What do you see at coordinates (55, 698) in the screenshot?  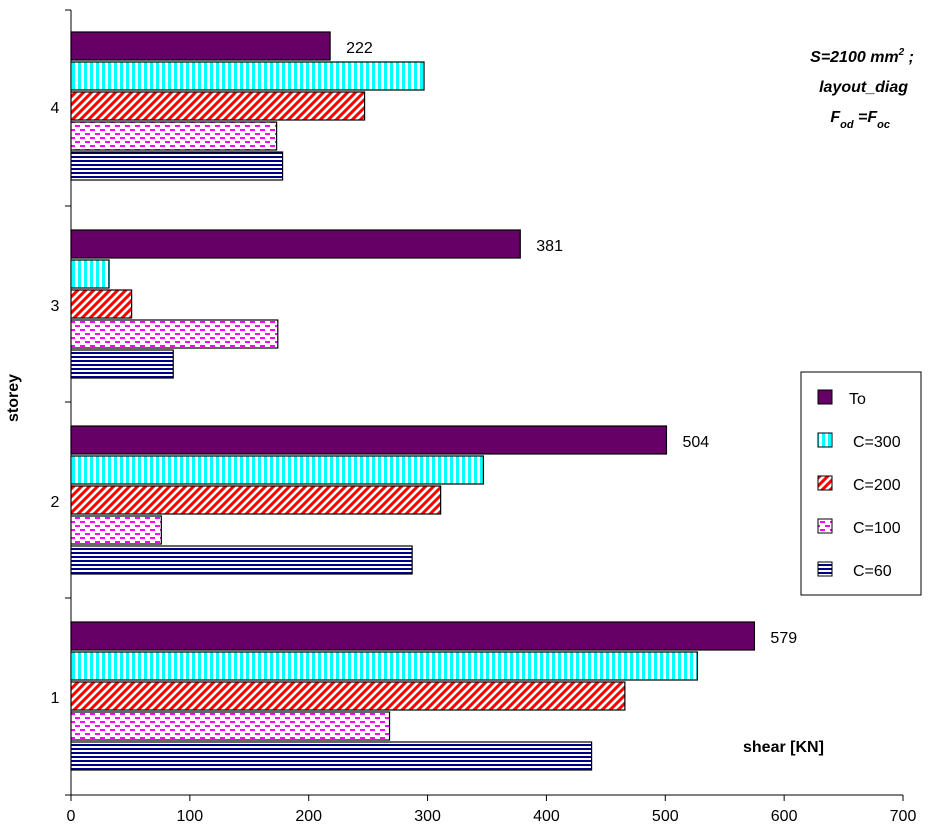 I see `y-tick-label: 1` at bounding box center [55, 698].